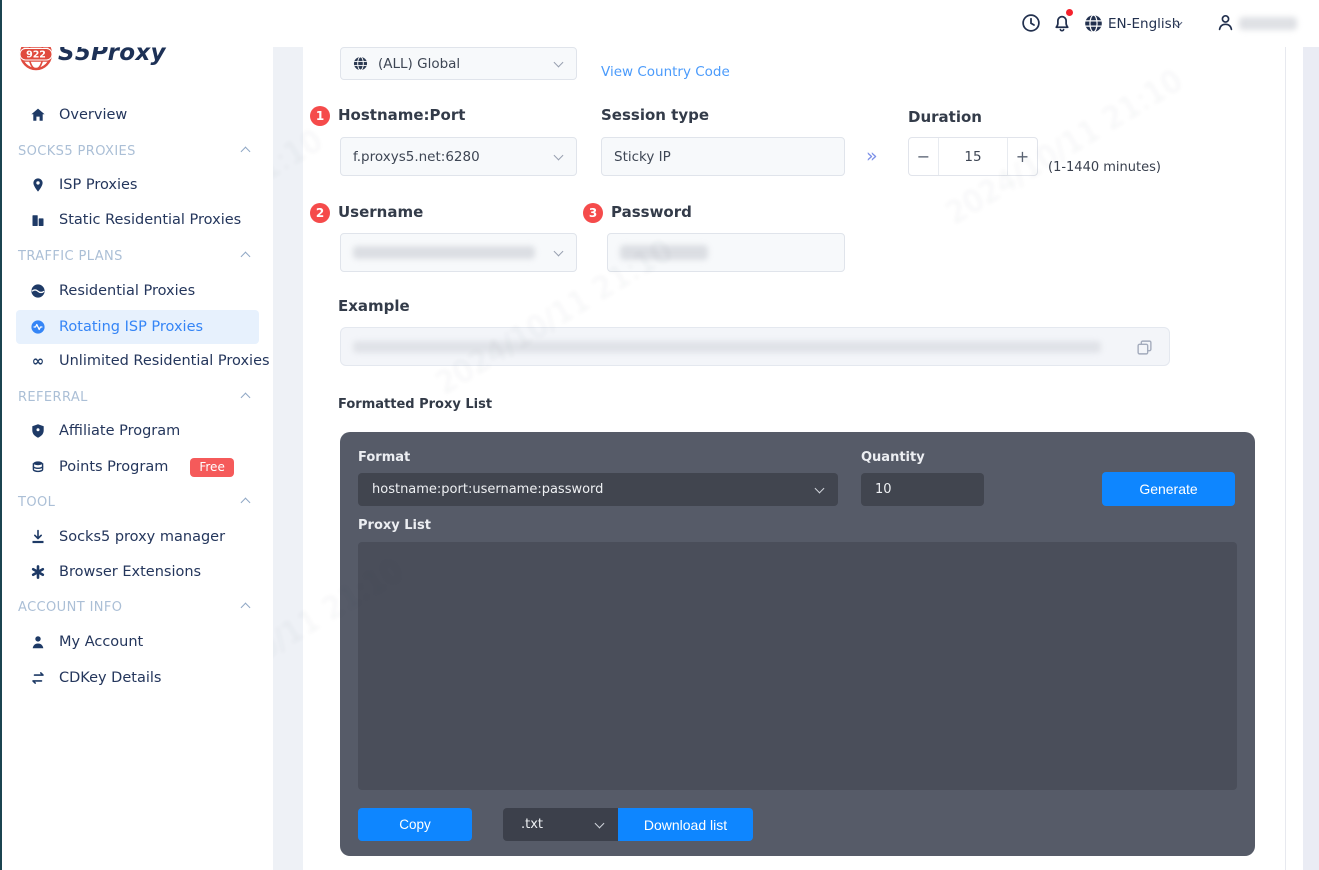  Describe the element at coordinates (137, 572) in the screenshot. I see `sidebar-item-browser-extensions: Browser Extensions` at that location.